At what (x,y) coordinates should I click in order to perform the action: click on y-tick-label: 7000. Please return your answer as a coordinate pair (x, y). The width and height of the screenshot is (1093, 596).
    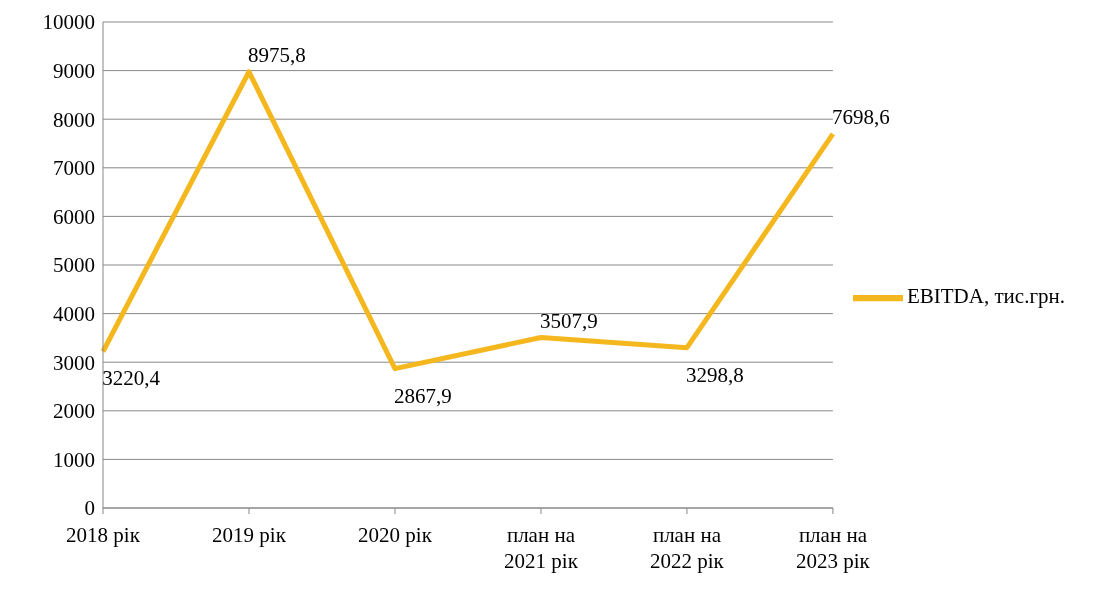
    Looking at the image, I should click on (74, 168).